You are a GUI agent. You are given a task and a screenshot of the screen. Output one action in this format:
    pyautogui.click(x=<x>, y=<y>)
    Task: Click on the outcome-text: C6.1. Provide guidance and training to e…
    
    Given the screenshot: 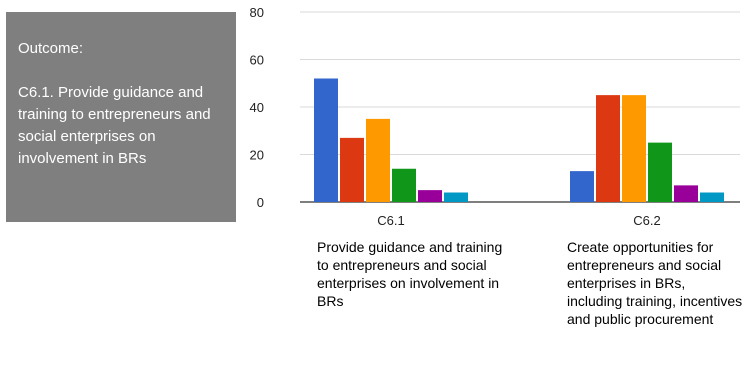 What is the action you would take?
    pyautogui.click(x=114, y=125)
    